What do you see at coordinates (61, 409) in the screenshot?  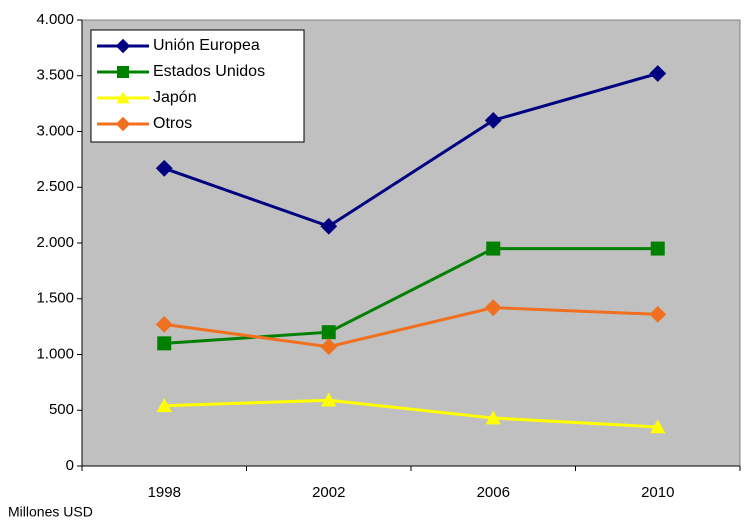 I see `y-tick-label: 500` at bounding box center [61, 409].